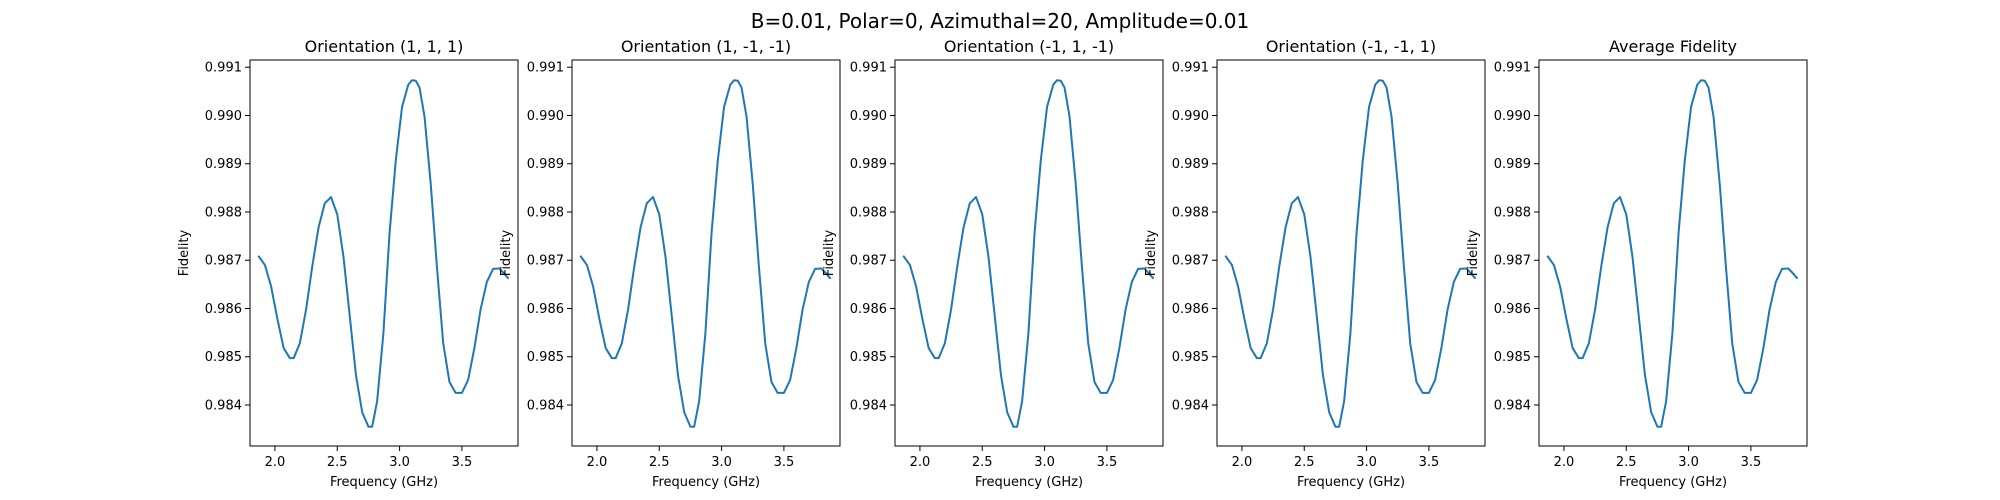 The height and width of the screenshot is (500, 2000). I want to click on panel-title: Orientation (-1, -1, 1), so click(1351, 46).